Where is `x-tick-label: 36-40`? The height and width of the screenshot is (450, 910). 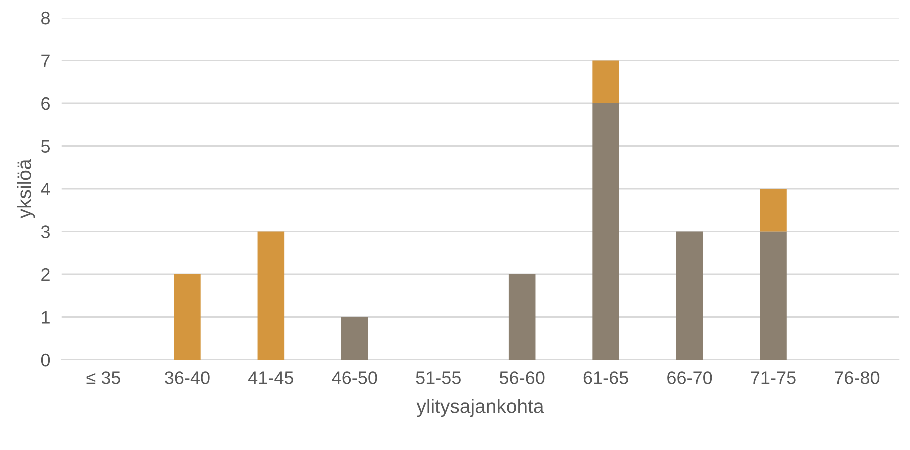 x-tick-label: 36-40 is located at coordinates (187, 378).